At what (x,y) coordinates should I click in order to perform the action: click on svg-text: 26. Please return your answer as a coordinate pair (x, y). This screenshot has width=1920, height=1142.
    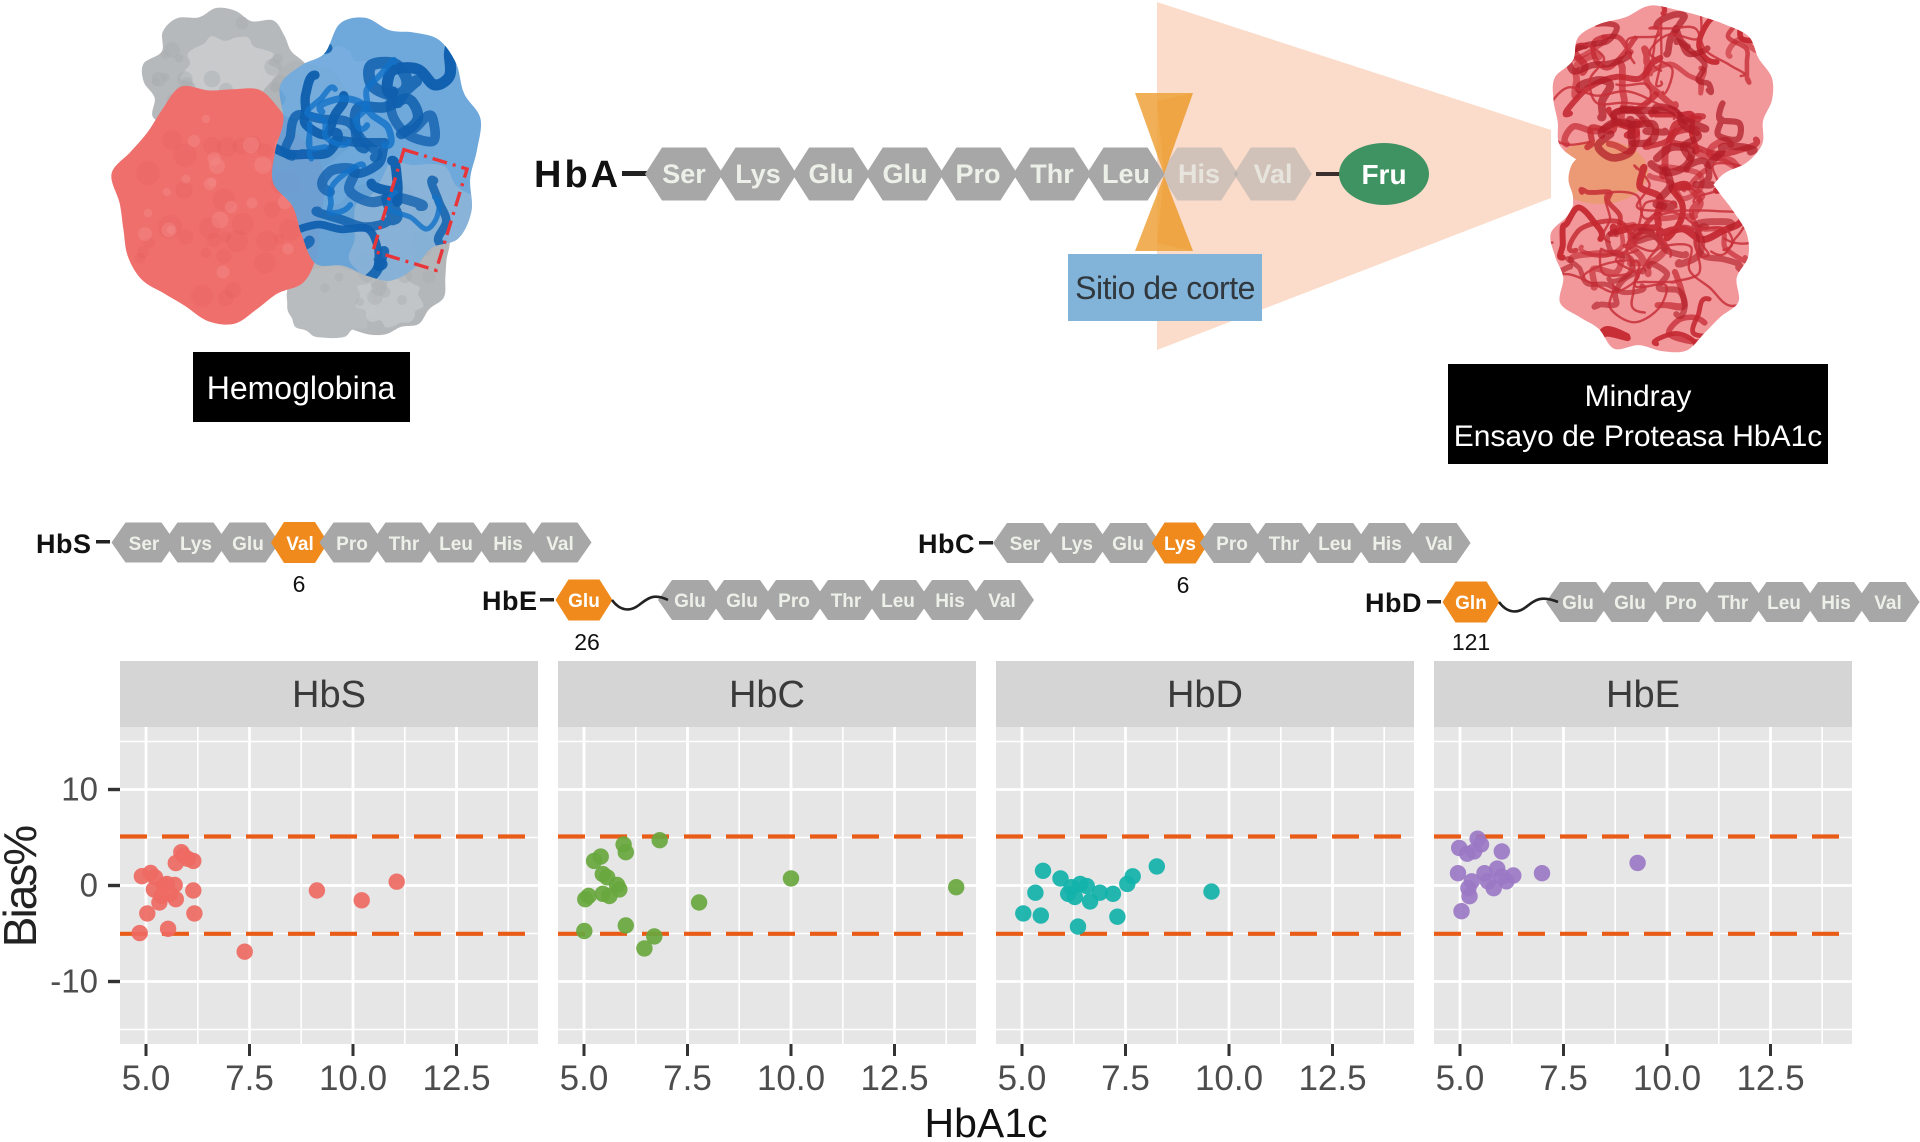
    Looking at the image, I should click on (587, 642).